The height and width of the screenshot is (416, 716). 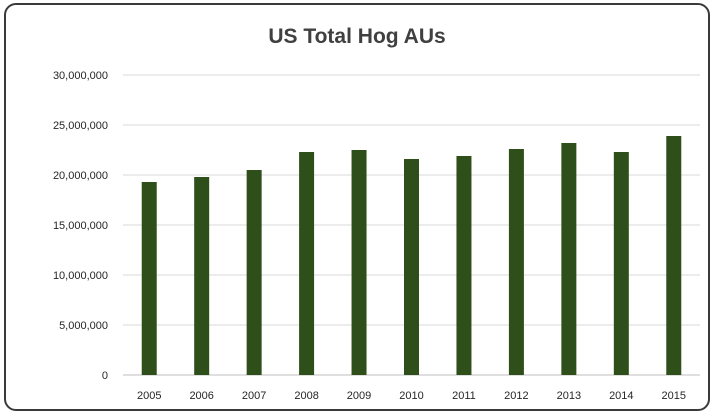 What do you see at coordinates (621, 396) in the screenshot?
I see `x-tick-label: 2014` at bounding box center [621, 396].